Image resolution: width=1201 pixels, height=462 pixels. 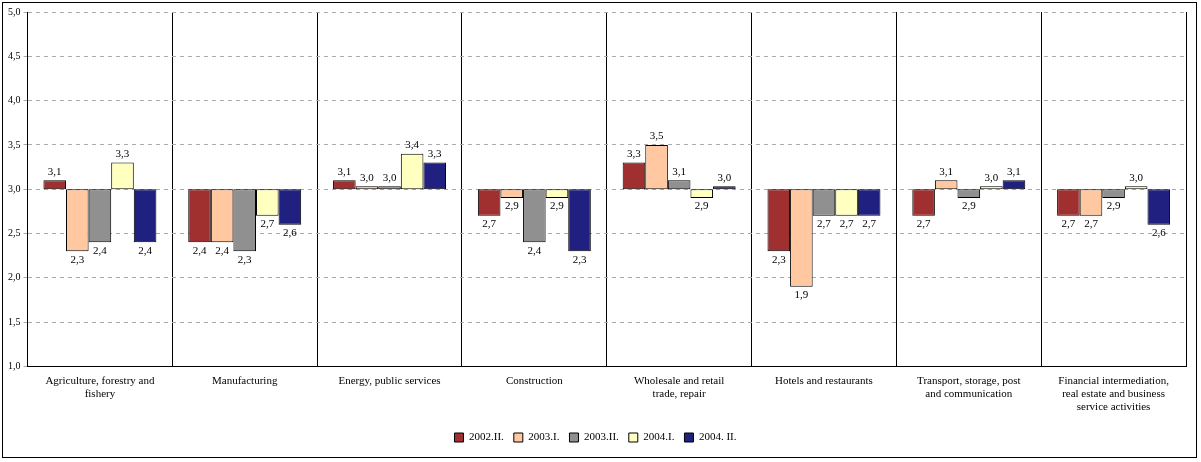 I want to click on legend-label: 2004. II., so click(x=717, y=436).